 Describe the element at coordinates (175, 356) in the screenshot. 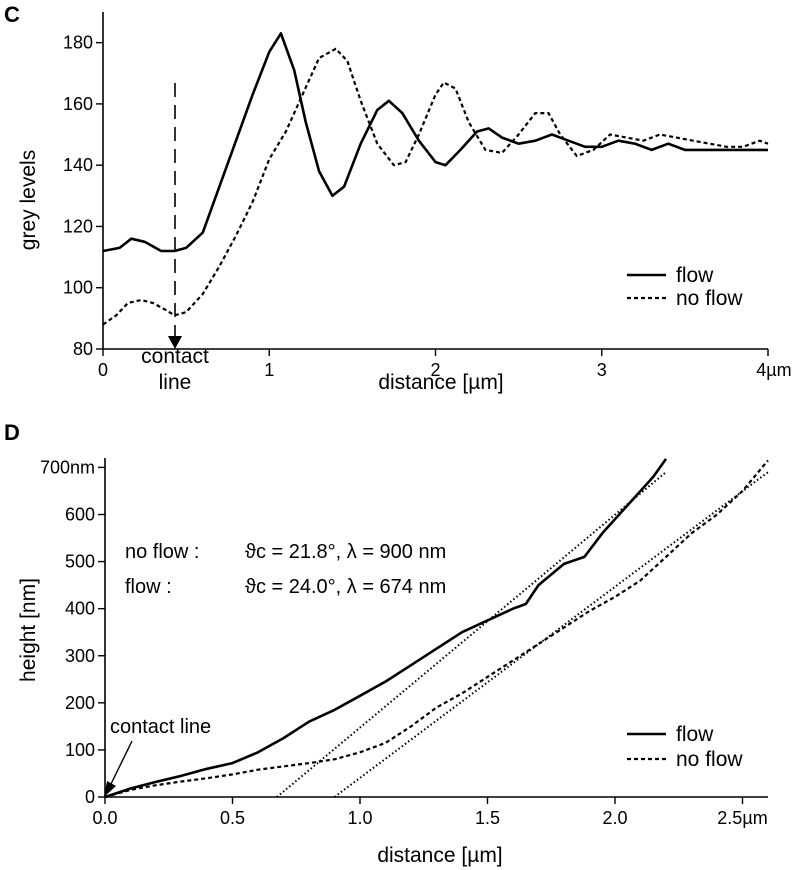

I see `contact-line-label-1: contact` at that location.